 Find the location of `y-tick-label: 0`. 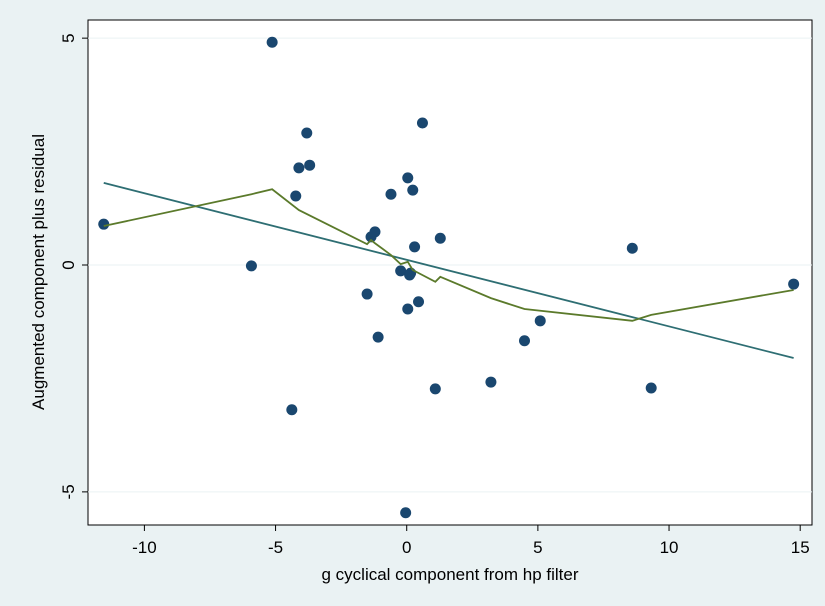

y-tick-label: 0 is located at coordinates (68, 264).